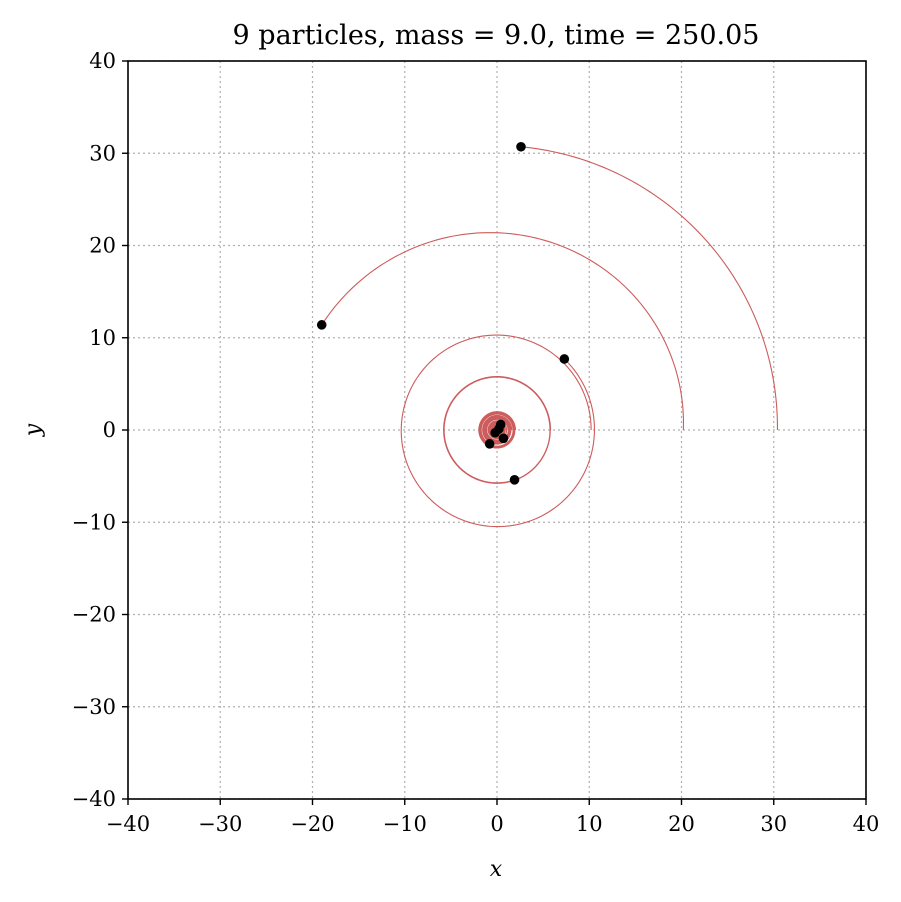 This screenshot has height=902, width=901. What do you see at coordinates (102, 61) in the screenshot?
I see `y-tick-label: 40` at bounding box center [102, 61].